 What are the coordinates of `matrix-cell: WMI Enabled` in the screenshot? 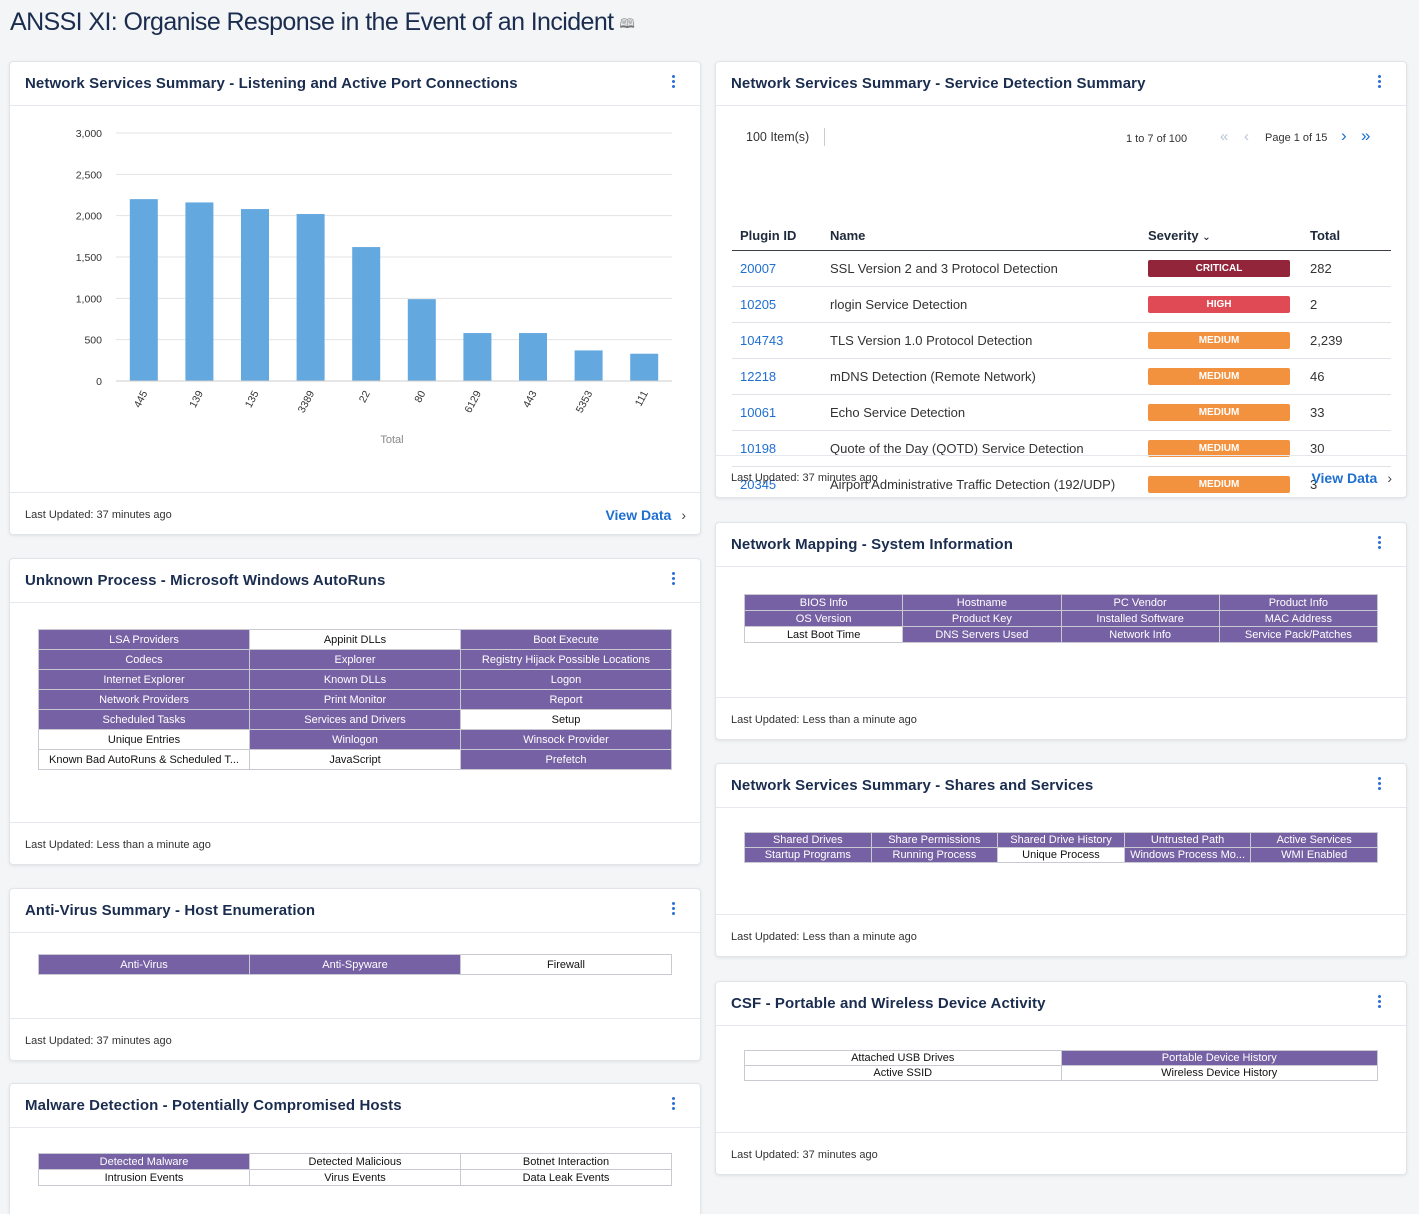 It's located at (1314, 855).